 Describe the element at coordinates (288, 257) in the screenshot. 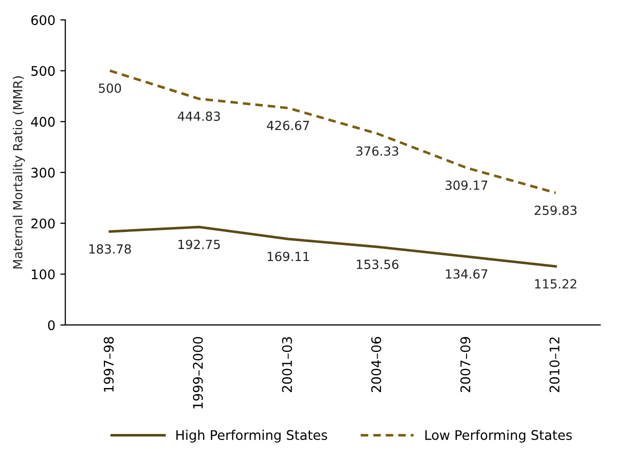

I see `data-label: 169.11` at that location.